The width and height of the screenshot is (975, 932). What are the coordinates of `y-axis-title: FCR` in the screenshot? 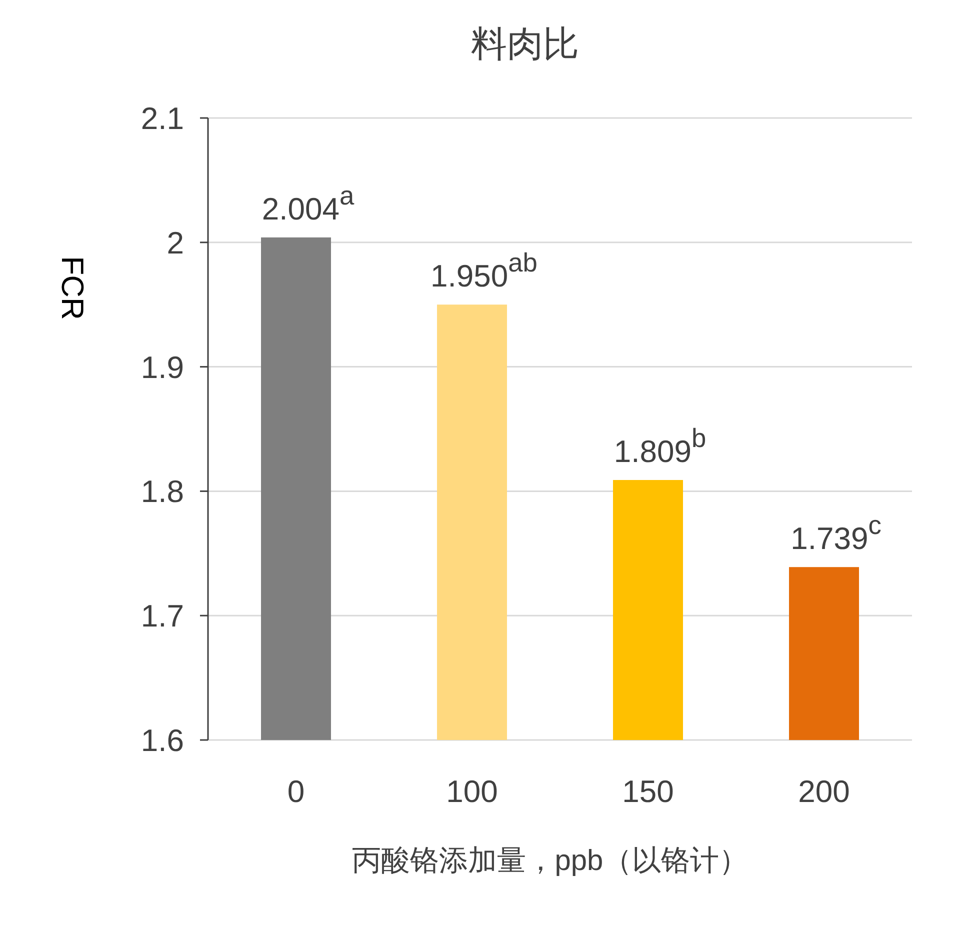 It's located at (72, 288).